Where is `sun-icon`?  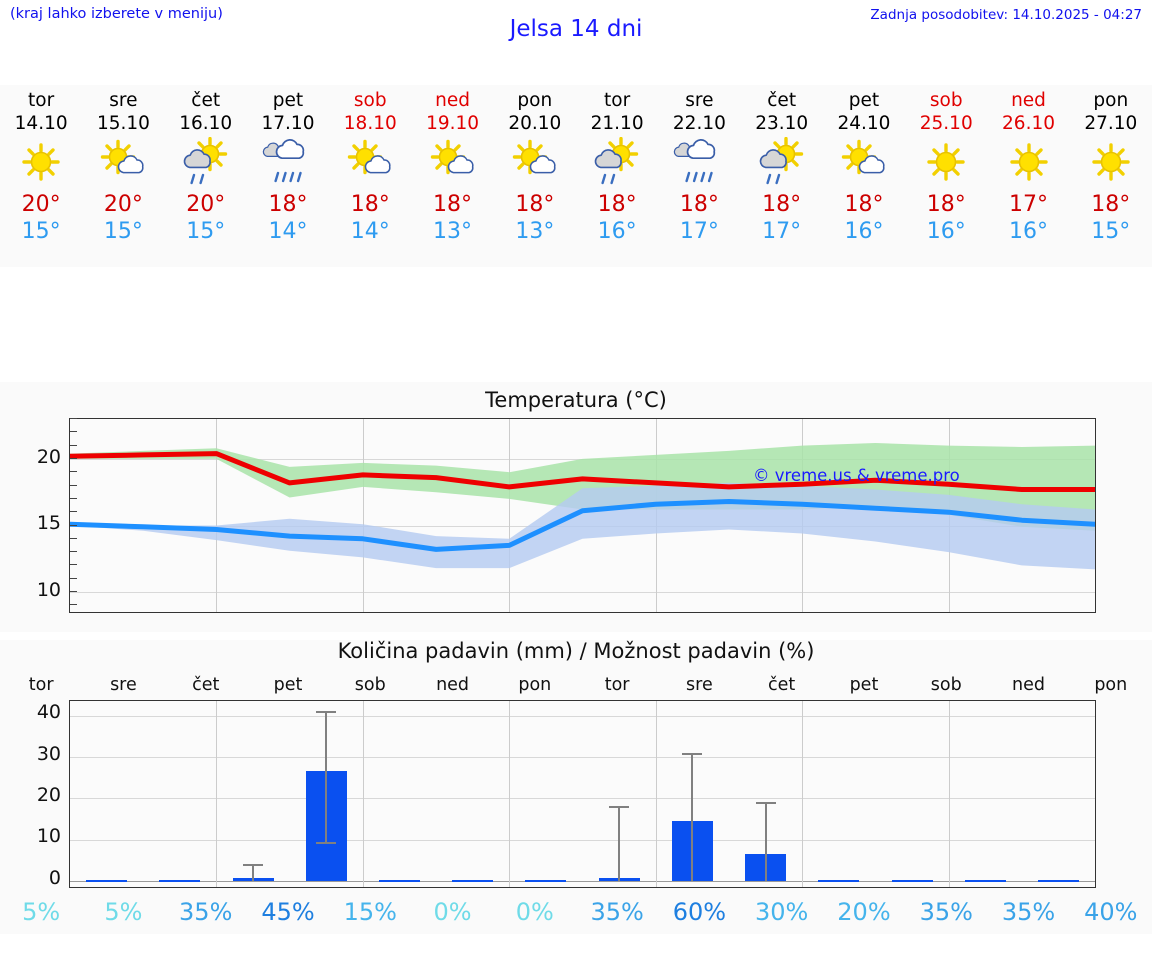
sun-icon is located at coordinates (41, 163).